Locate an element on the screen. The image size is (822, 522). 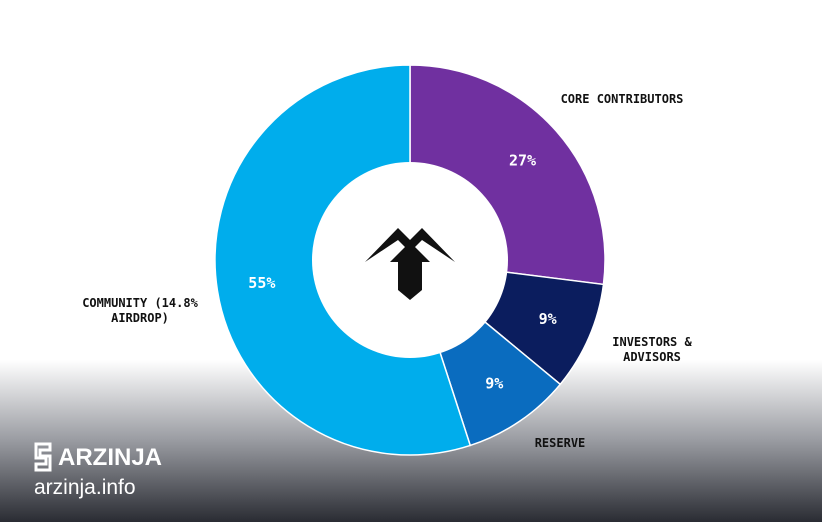
value-label: 27% is located at coordinates (522, 160).